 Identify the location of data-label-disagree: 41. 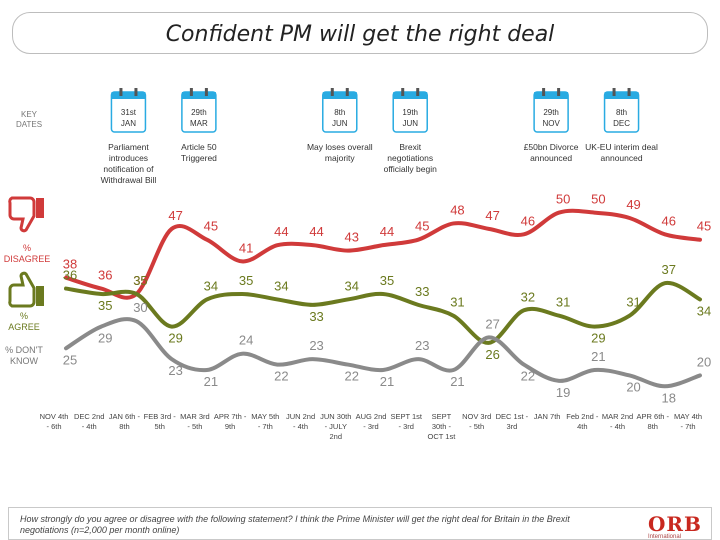
(246, 247).